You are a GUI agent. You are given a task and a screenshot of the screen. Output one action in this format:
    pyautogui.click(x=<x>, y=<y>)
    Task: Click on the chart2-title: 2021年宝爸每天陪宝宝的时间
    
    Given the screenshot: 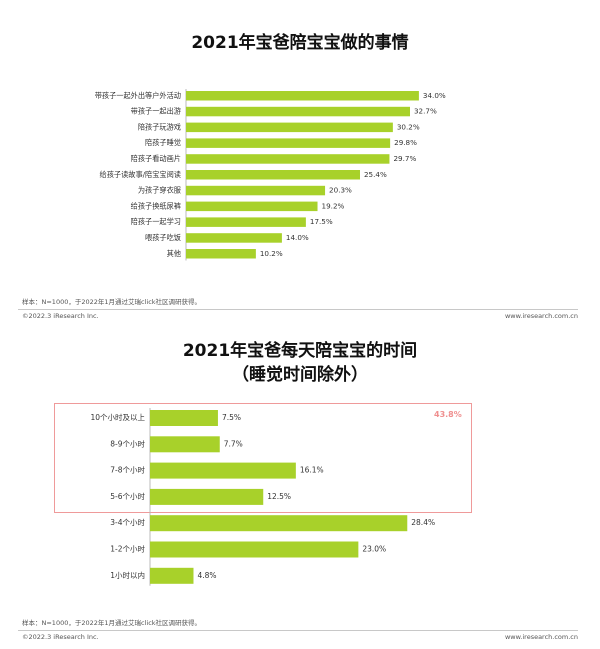 What is the action you would take?
    pyautogui.click(x=300, y=351)
    